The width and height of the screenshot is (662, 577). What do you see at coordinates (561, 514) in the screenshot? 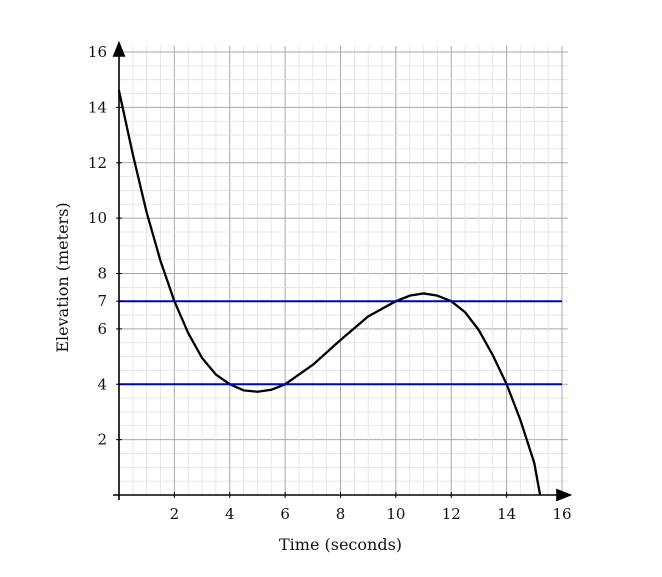
I see `x-tick-label: 16` at bounding box center [561, 514].